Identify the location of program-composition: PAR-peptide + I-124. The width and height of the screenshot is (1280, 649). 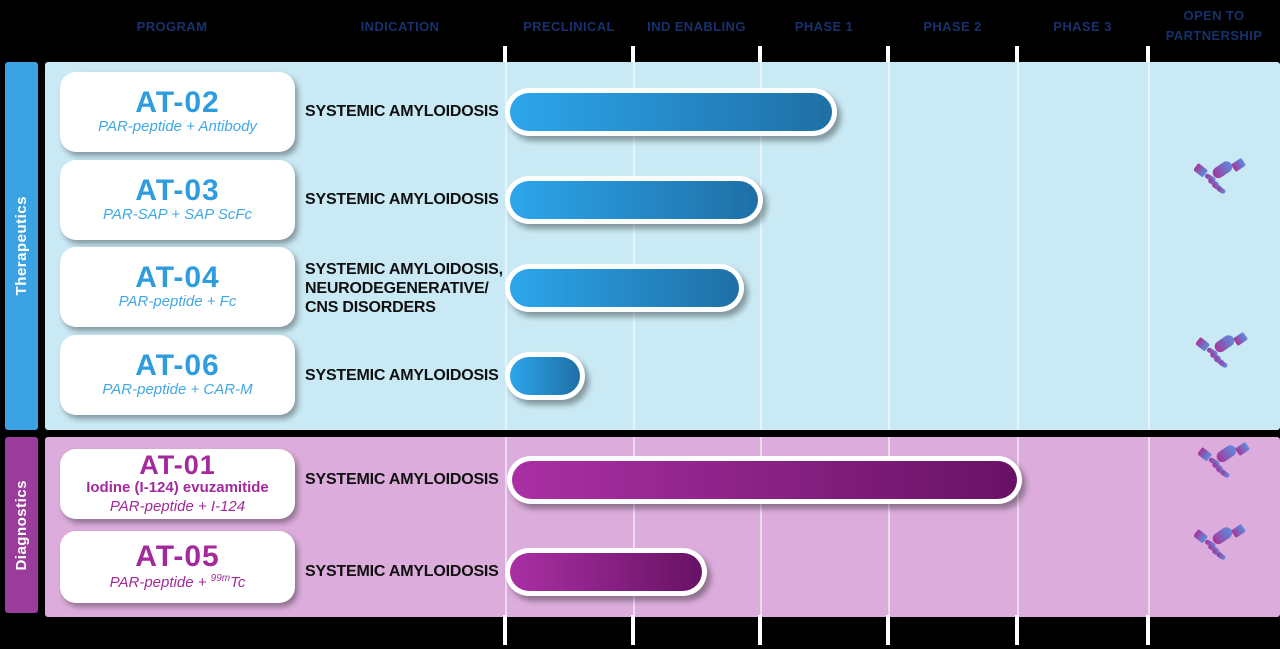
(177, 507).